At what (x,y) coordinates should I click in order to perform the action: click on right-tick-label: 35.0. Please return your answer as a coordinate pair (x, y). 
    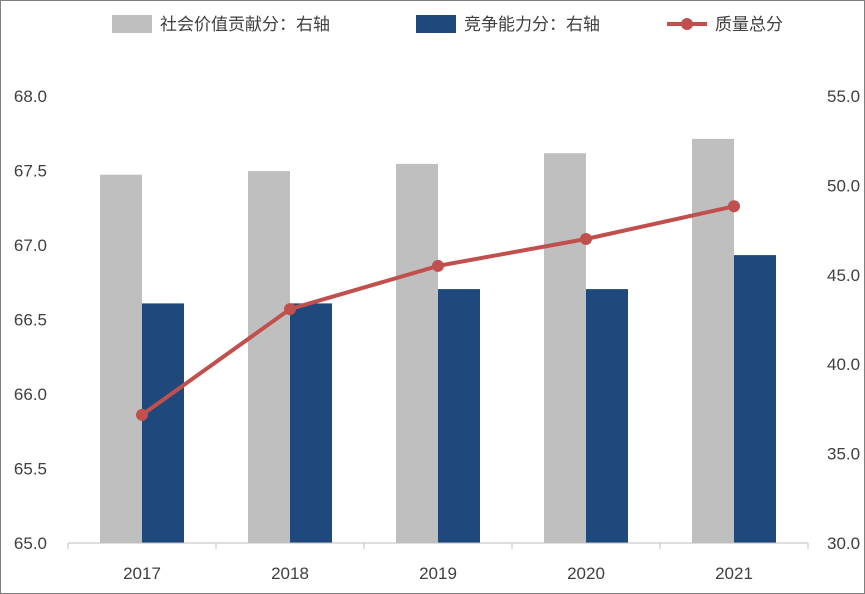
    Looking at the image, I should click on (843, 454).